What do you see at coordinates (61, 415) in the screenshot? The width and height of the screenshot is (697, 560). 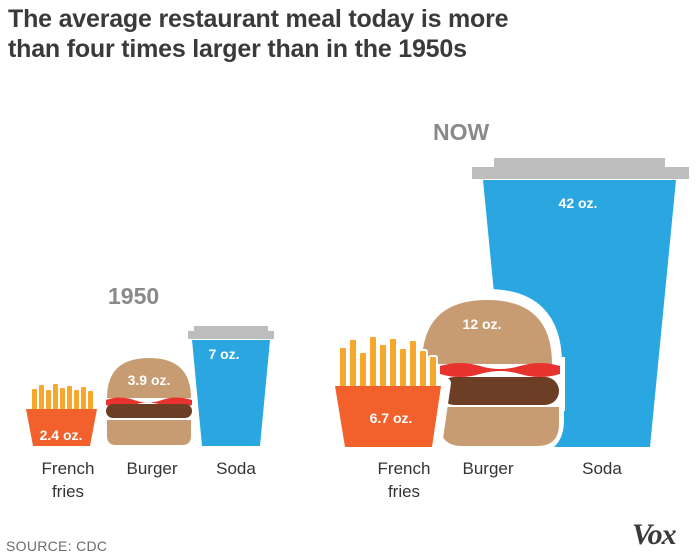 I see `fries-1950-icon` at bounding box center [61, 415].